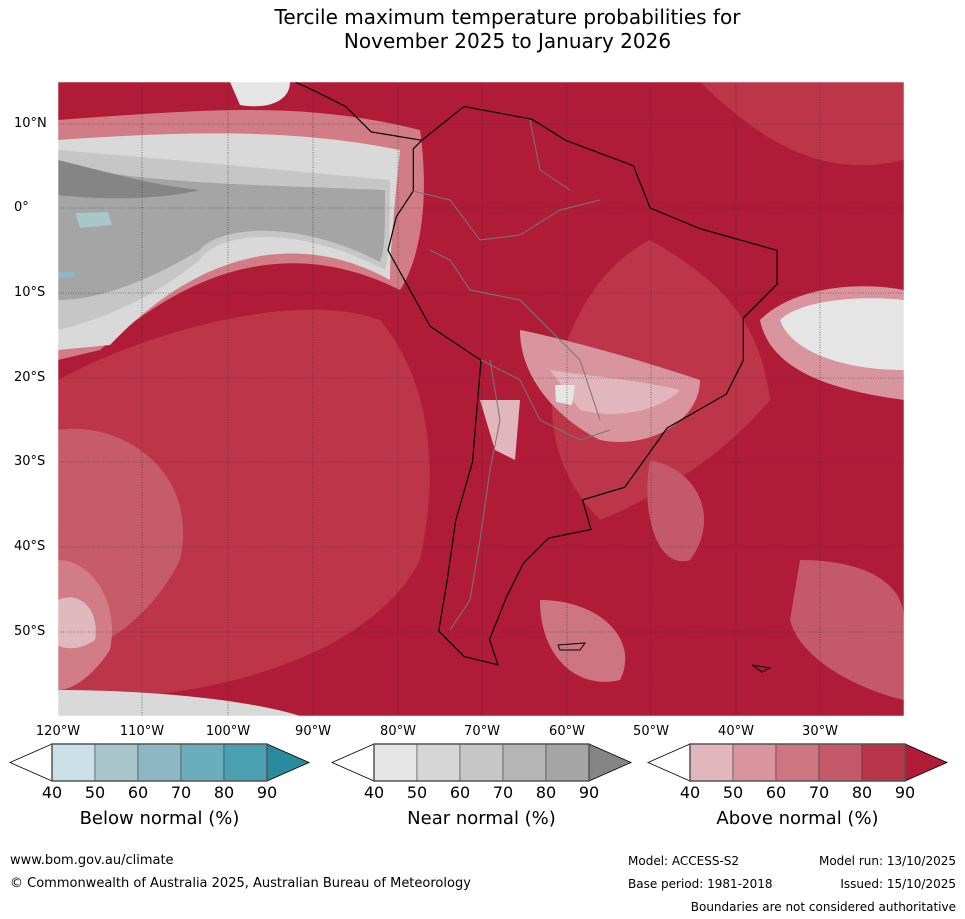 The height and width of the screenshot is (919, 965). I want to click on lon-label: 120°W, so click(58, 731).